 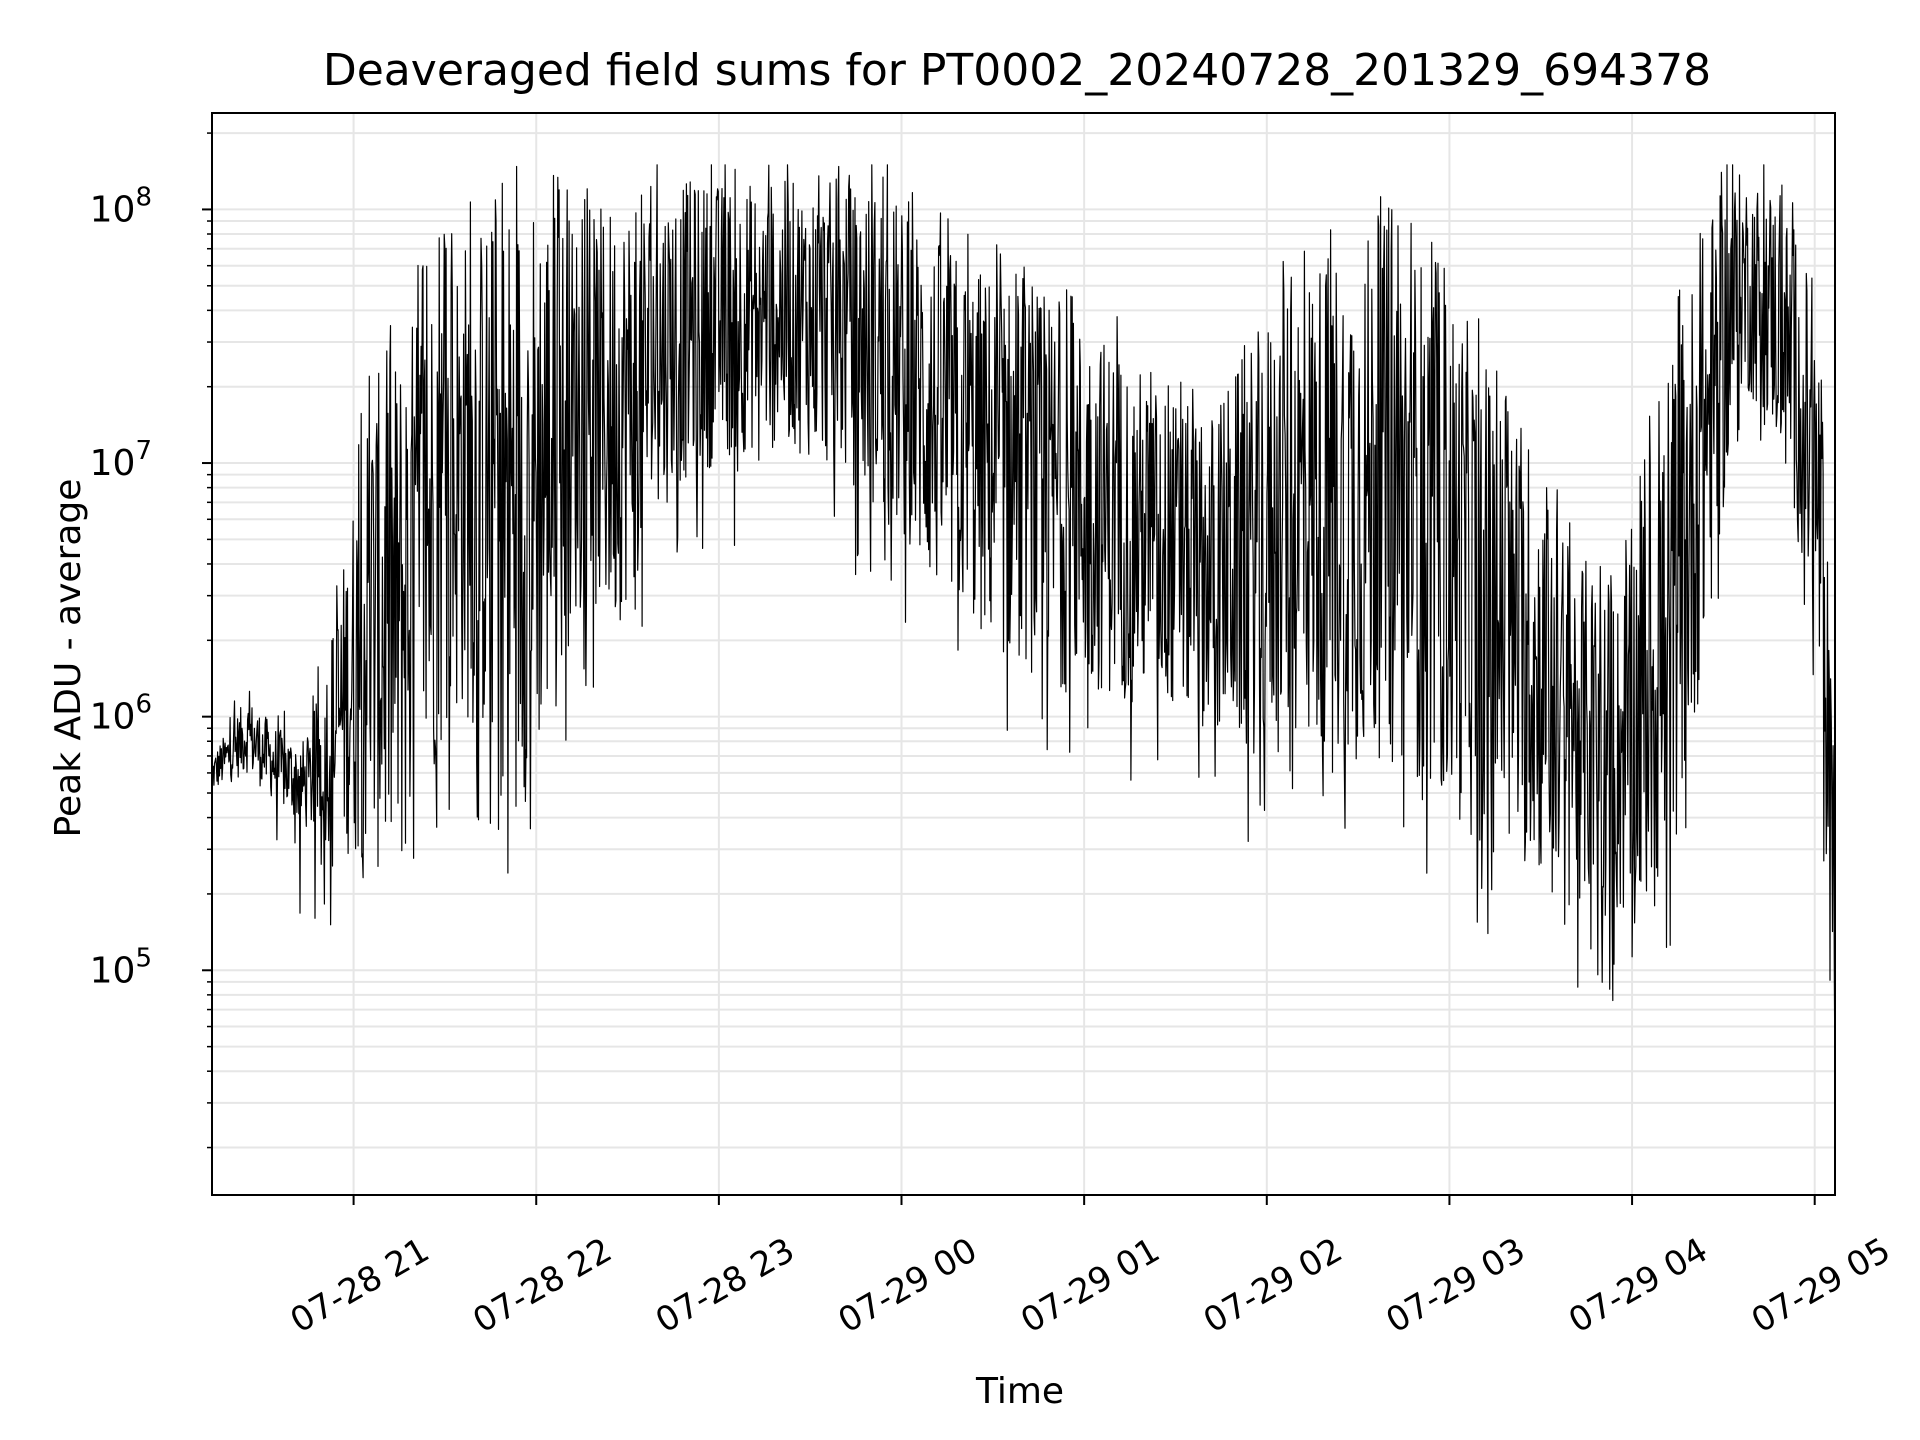 What do you see at coordinates (68, 658) in the screenshot?
I see `y-axis-label: Peak ADU - average` at bounding box center [68, 658].